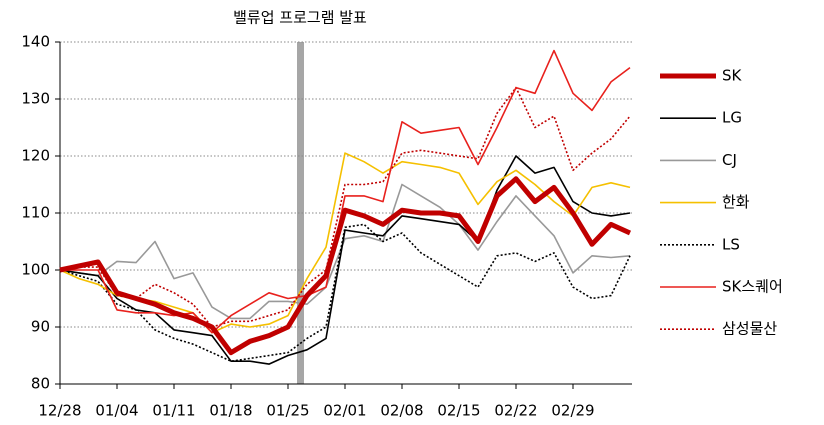 Image resolution: width=824 pixels, height=425 pixels. Describe the element at coordinates (729, 160) in the screenshot. I see `legend-label: CJ` at that location.